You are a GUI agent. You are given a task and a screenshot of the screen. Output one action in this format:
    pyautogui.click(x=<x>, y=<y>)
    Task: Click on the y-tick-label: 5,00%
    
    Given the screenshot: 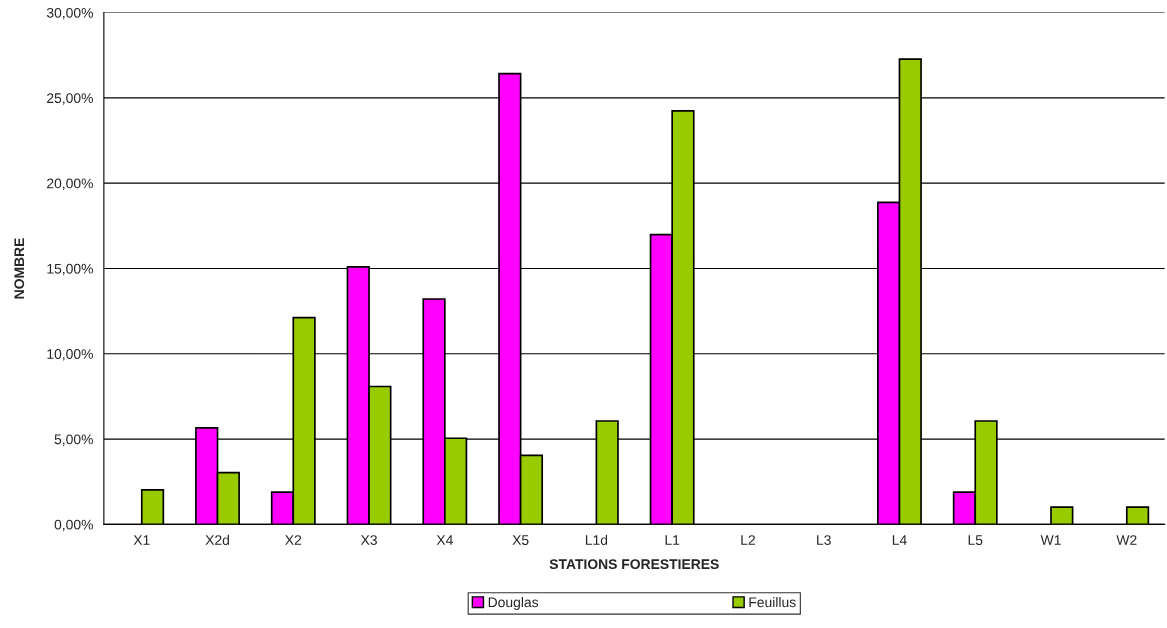 What is the action you would take?
    pyautogui.click(x=73, y=440)
    